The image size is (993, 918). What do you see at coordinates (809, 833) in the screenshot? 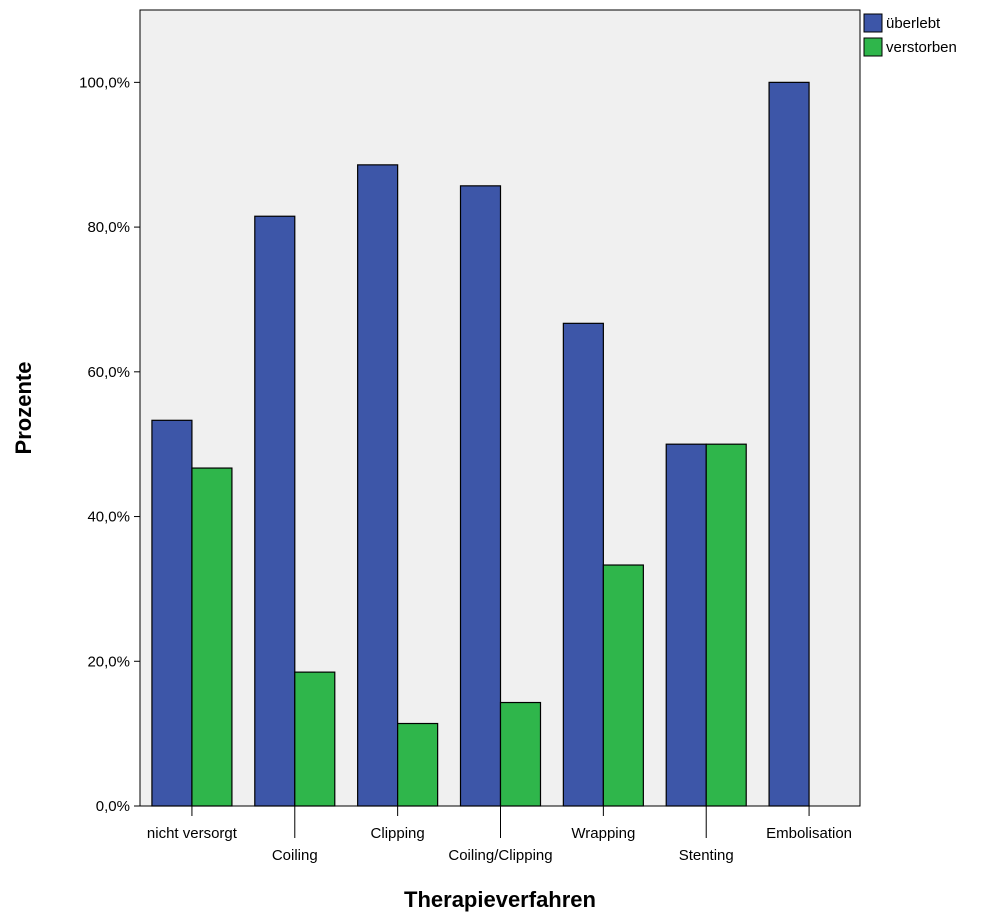
I see `x-tick-label: Embolisation` at bounding box center [809, 833].